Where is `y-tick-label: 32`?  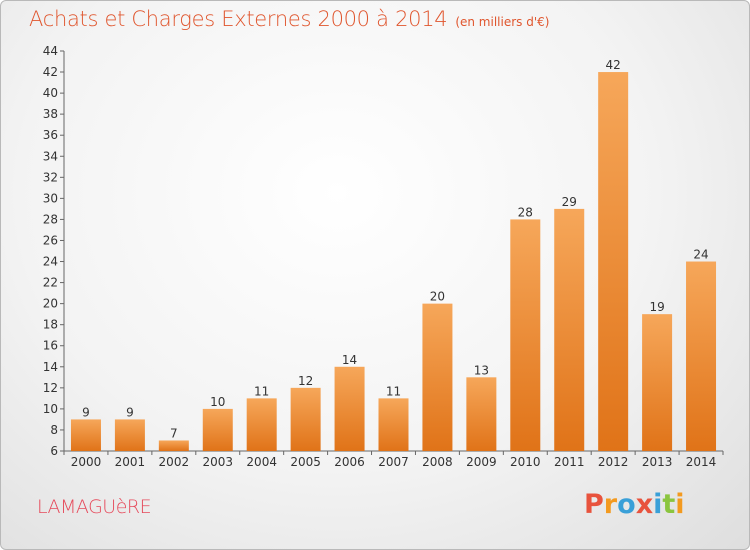 y-tick-label: 32 is located at coordinates (50, 177).